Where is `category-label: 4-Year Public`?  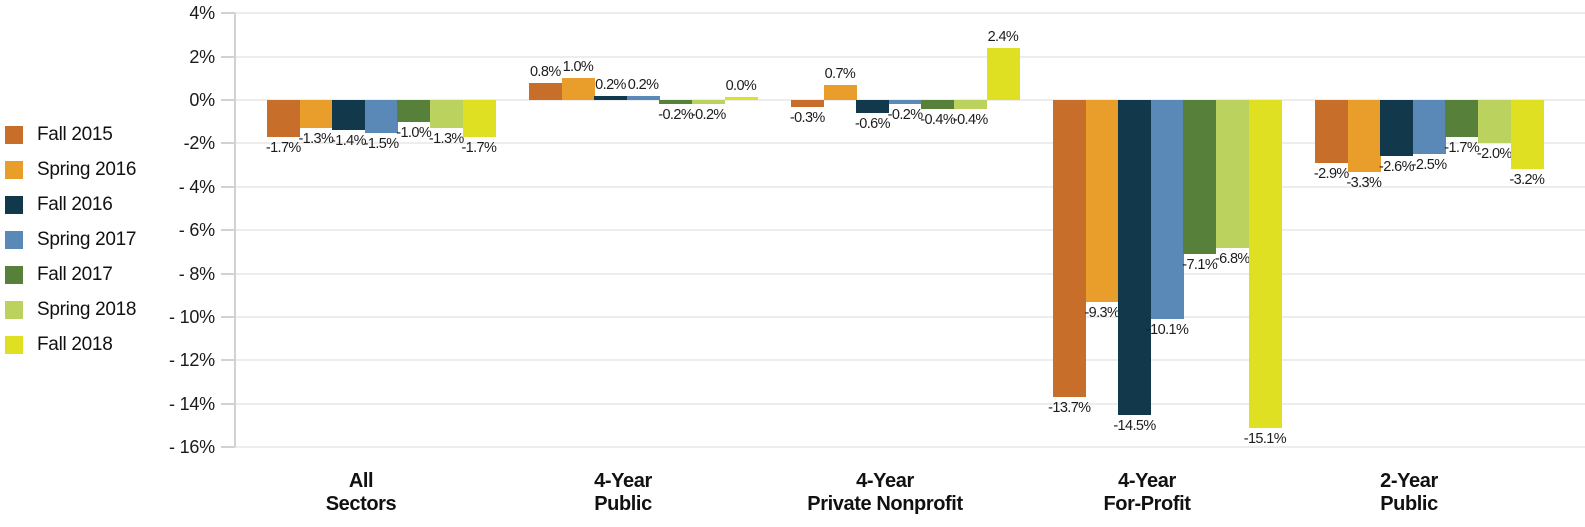
category-label: 4-Year Public is located at coordinates (623, 493).